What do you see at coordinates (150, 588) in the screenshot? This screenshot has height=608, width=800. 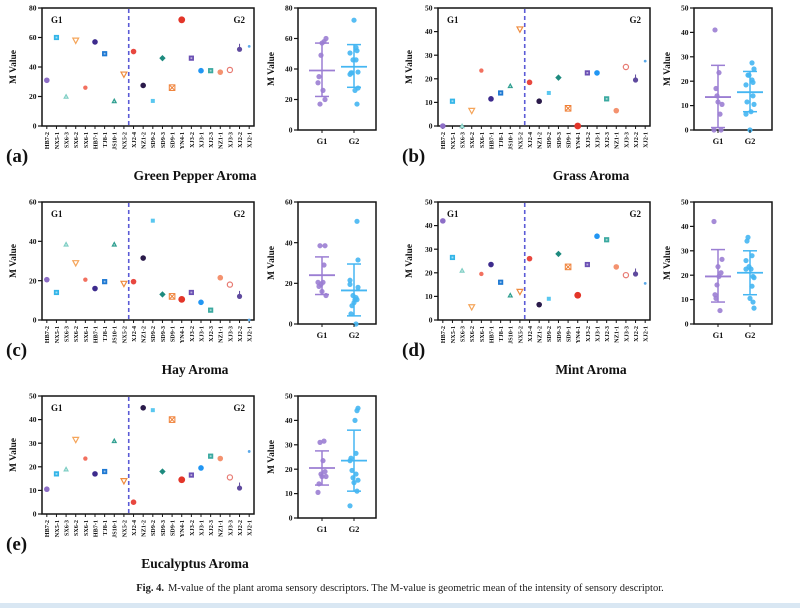 I see `caption-label: Fig. 4.` at bounding box center [150, 588].